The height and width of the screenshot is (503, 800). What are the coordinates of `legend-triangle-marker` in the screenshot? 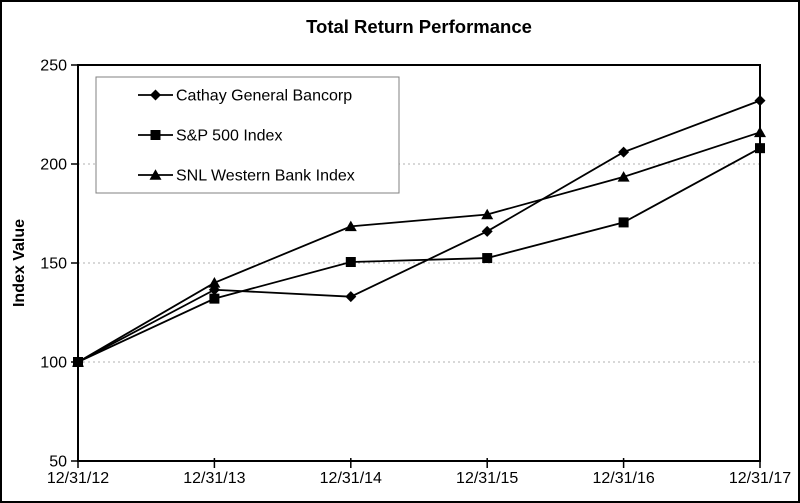 It's located at (155, 174).